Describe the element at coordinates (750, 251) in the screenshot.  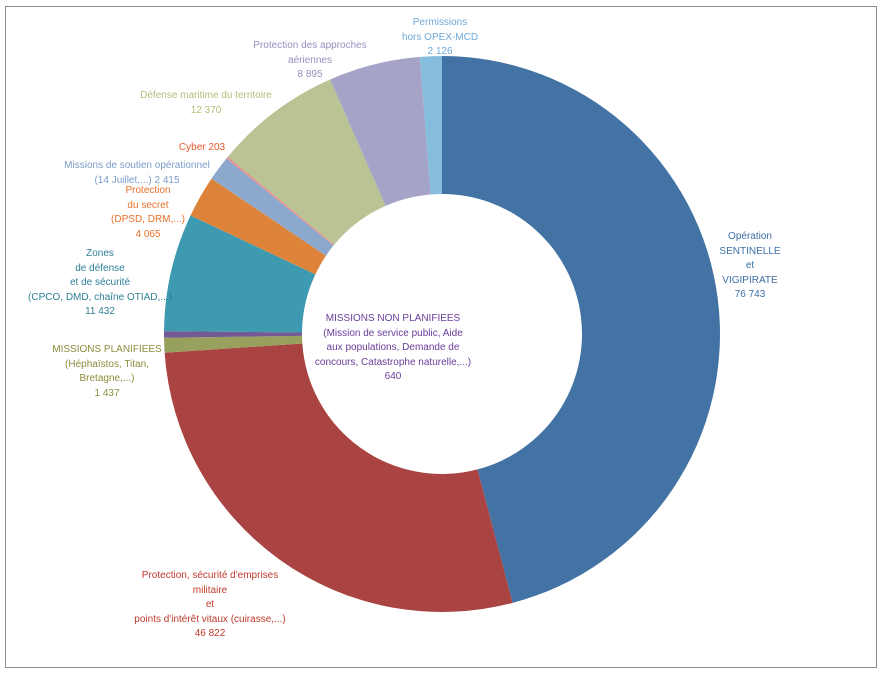
I see `slice-label-line: SENTINELLE` at that location.